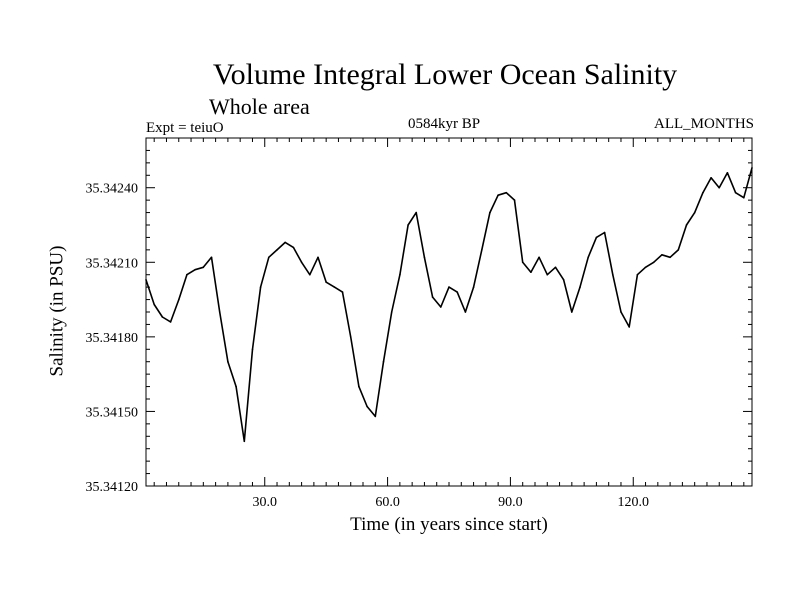 The image size is (800, 600). Describe the element at coordinates (634, 502) in the screenshot. I see `x-tick-label: 120.0` at that location.